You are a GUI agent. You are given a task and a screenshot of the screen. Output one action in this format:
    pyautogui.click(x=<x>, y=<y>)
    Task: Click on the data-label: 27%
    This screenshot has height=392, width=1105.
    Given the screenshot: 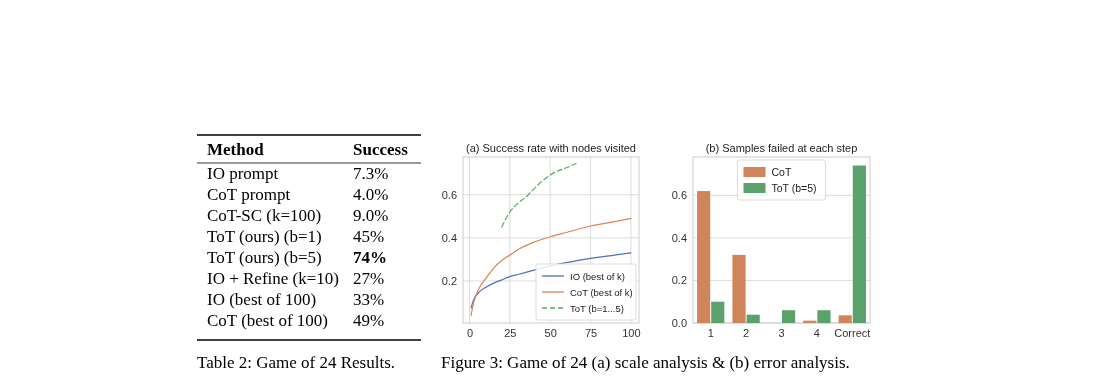 What is the action you would take?
    pyautogui.click(x=369, y=278)
    